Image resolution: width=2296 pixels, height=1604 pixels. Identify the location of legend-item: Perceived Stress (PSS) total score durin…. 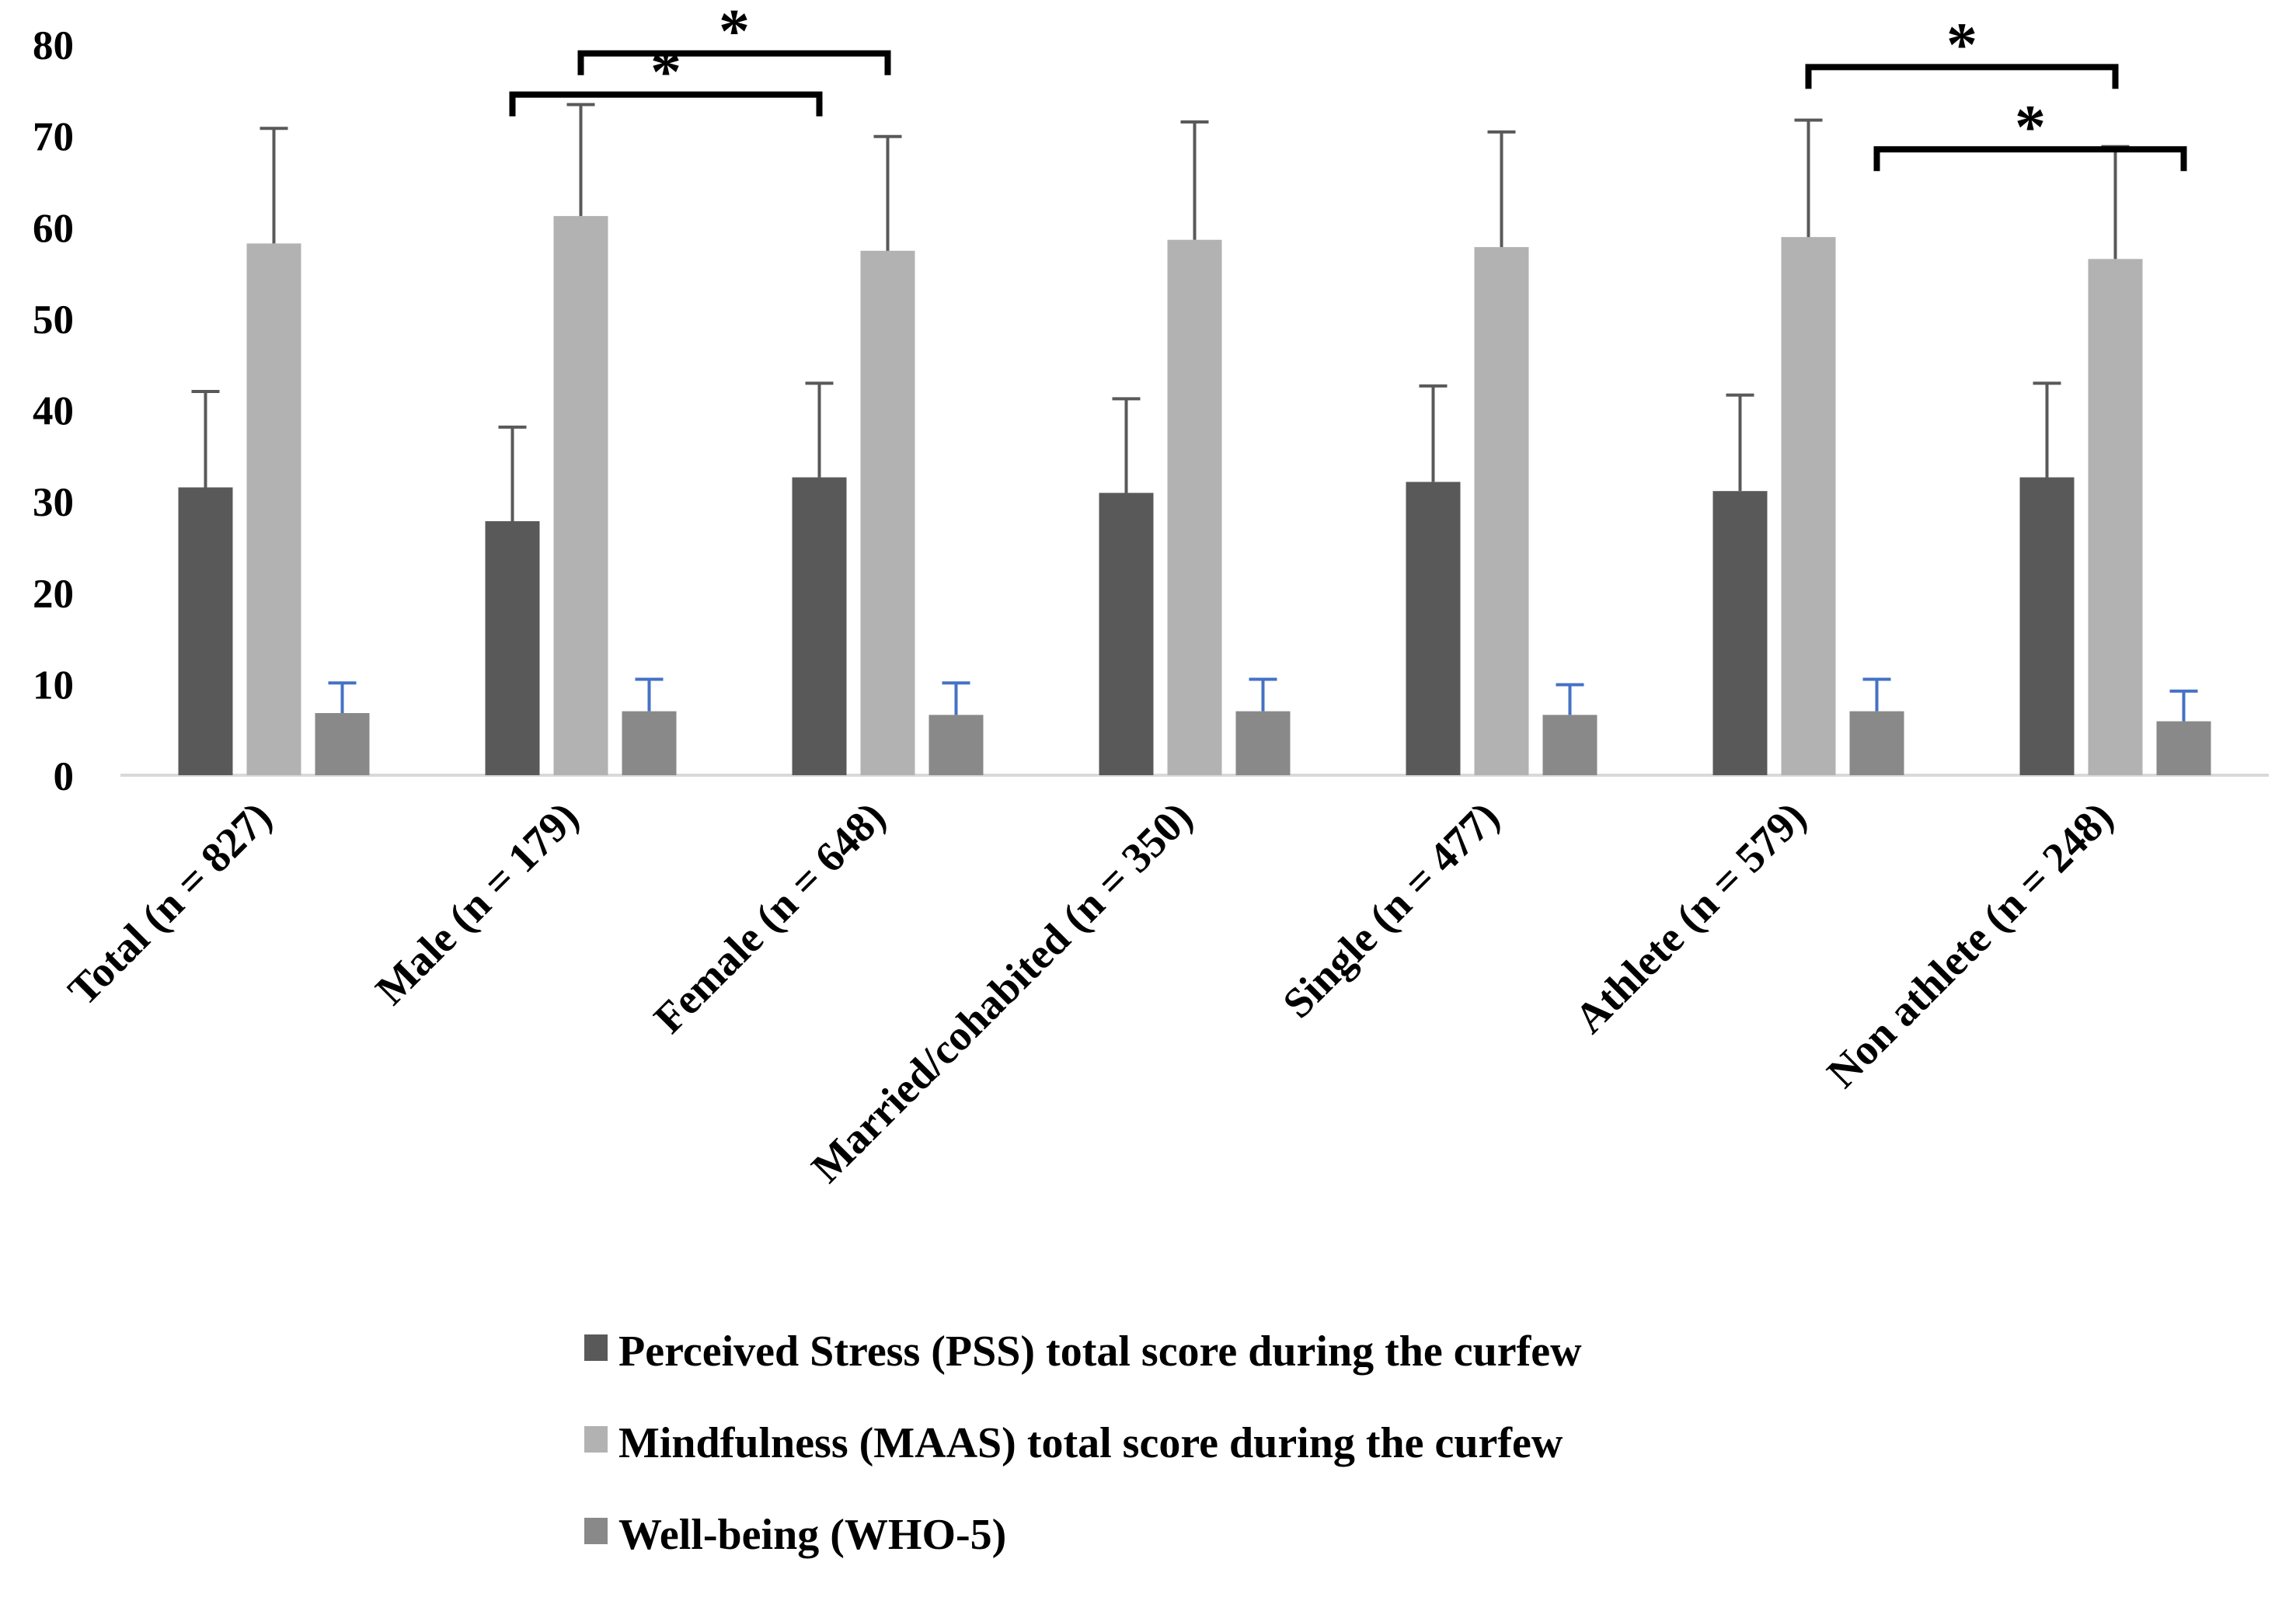
(1083, 1352).